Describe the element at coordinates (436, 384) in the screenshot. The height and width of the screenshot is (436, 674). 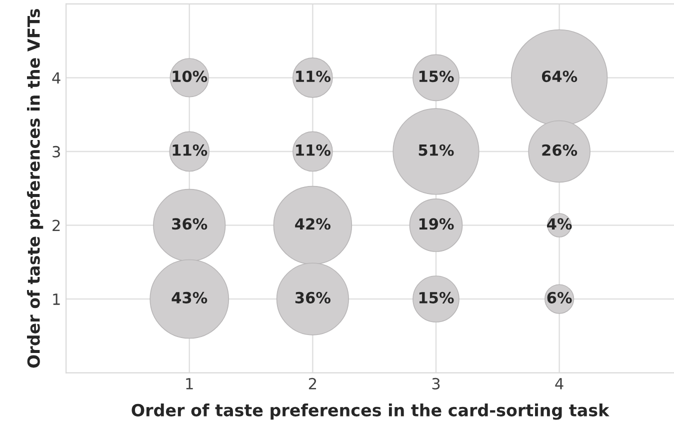
I see `x-tick-label: 3` at that location.